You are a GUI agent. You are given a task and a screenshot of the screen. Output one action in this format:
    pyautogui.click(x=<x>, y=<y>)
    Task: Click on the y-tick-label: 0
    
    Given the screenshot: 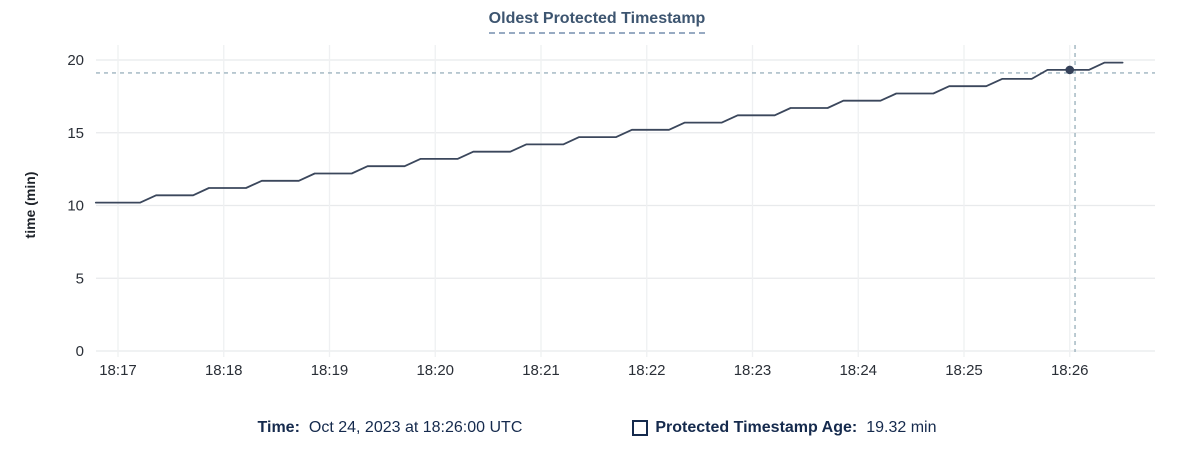 What is the action you would take?
    pyautogui.click(x=80, y=351)
    